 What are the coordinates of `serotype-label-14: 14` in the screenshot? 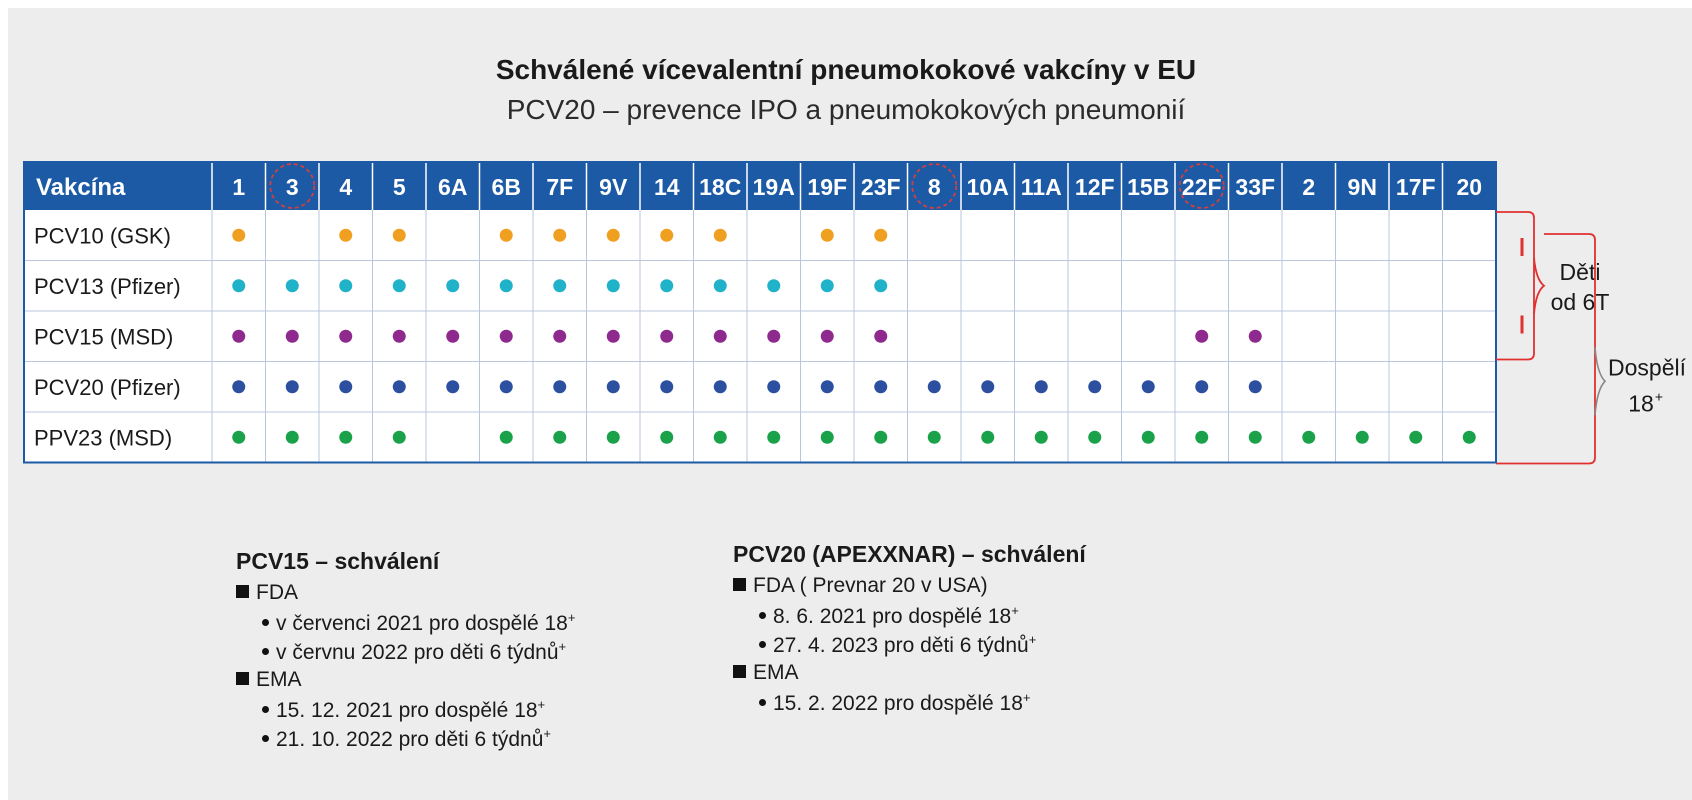 It's located at (667, 187).